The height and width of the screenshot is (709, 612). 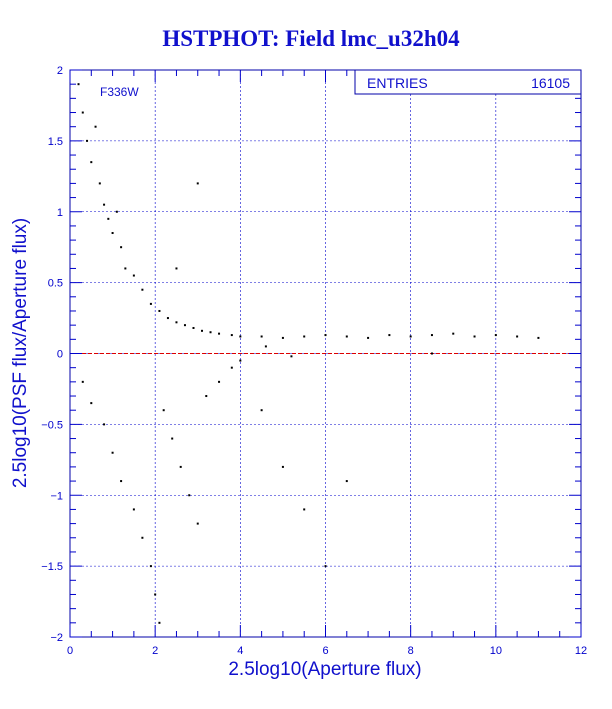 I want to click on chart-title: HSTPHOT: Field lmc_u32h04, so click(x=311, y=38).